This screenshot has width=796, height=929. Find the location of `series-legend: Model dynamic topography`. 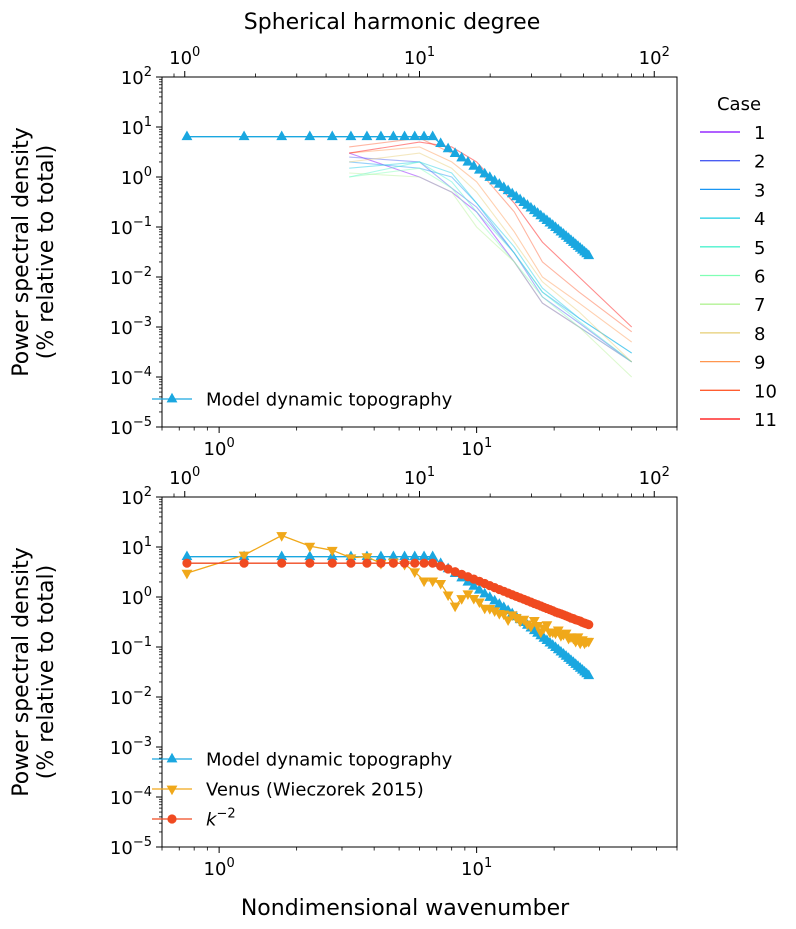

series-legend: Model dynamic topography is located at coordinates (302, 400).